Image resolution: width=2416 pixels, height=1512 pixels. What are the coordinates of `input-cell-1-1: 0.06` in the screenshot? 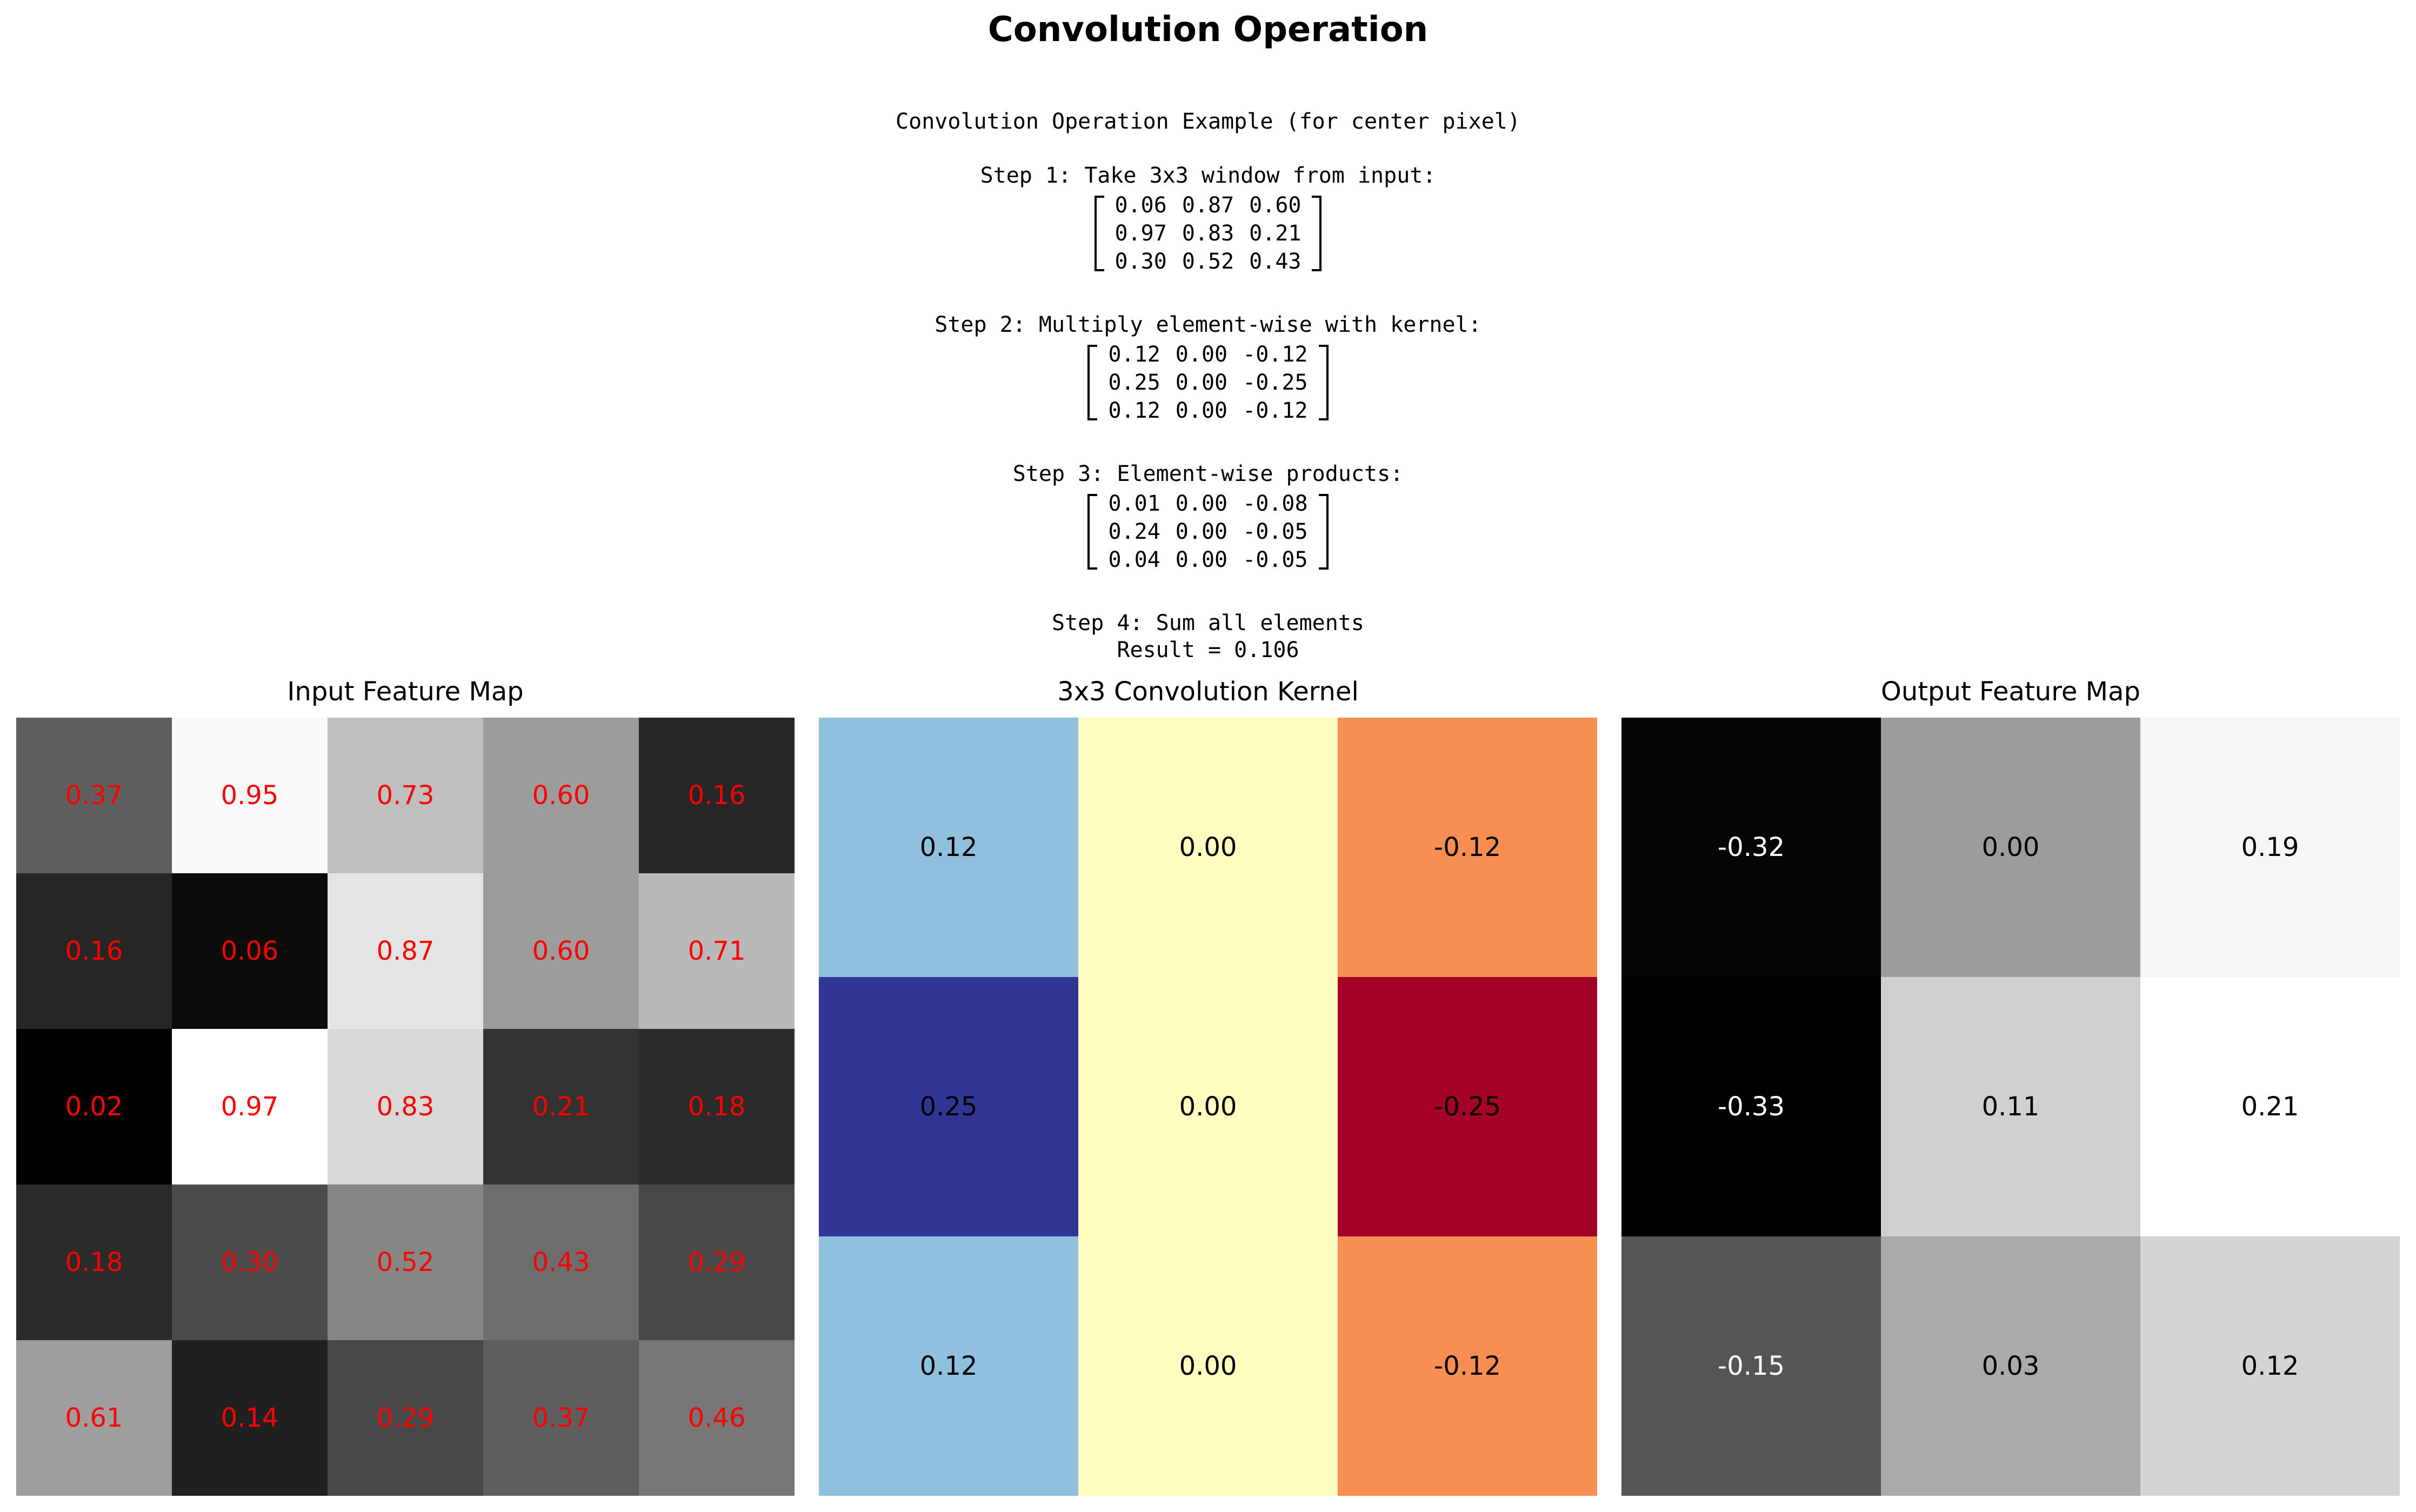 It's located at (250, 951).